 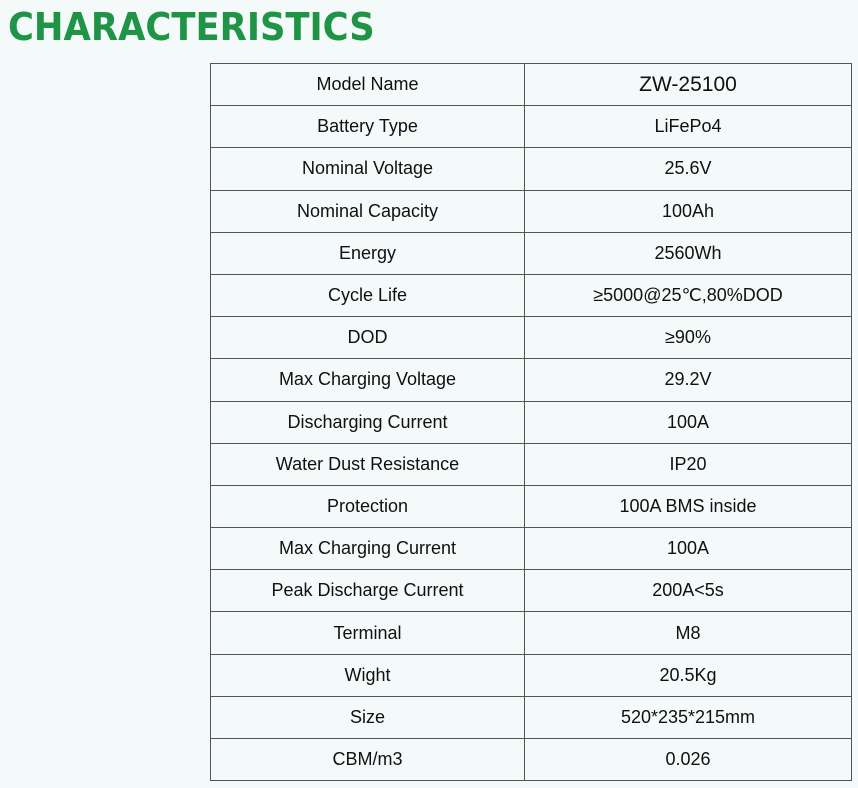 I want to click on page-title: CHARACTERISTICS, so click(x=191, y=27).